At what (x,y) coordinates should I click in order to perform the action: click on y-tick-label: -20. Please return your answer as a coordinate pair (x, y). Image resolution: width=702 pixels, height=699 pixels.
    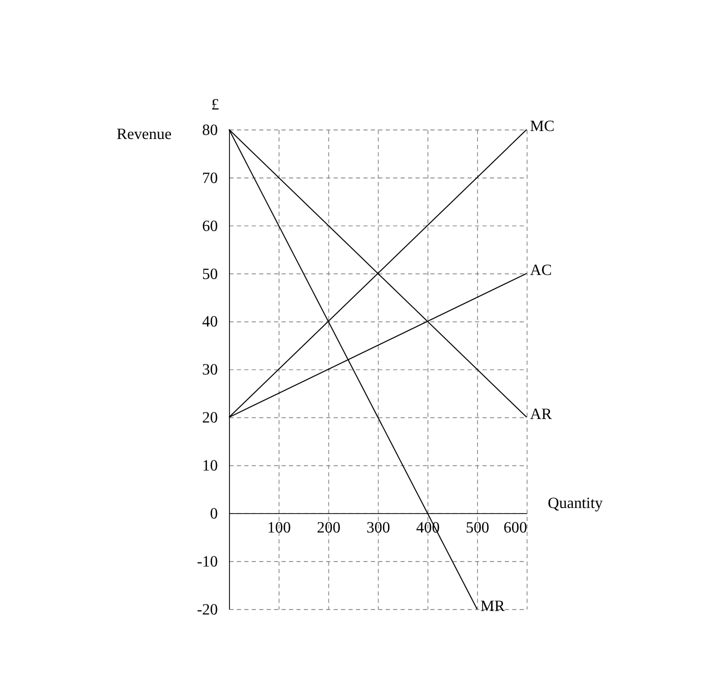
    Looking at the image, I should click on (207, 609).